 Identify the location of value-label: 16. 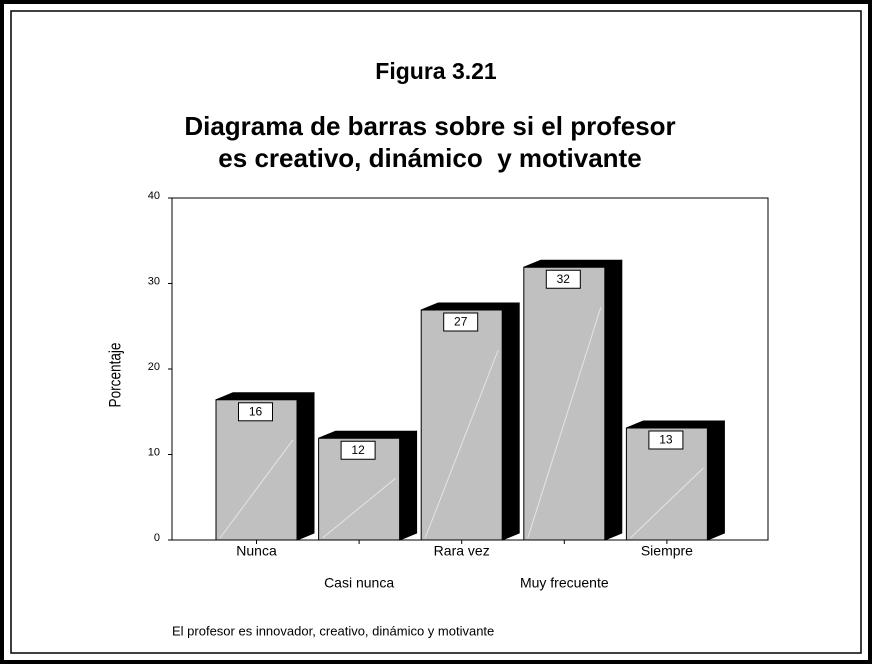
(256, 411).